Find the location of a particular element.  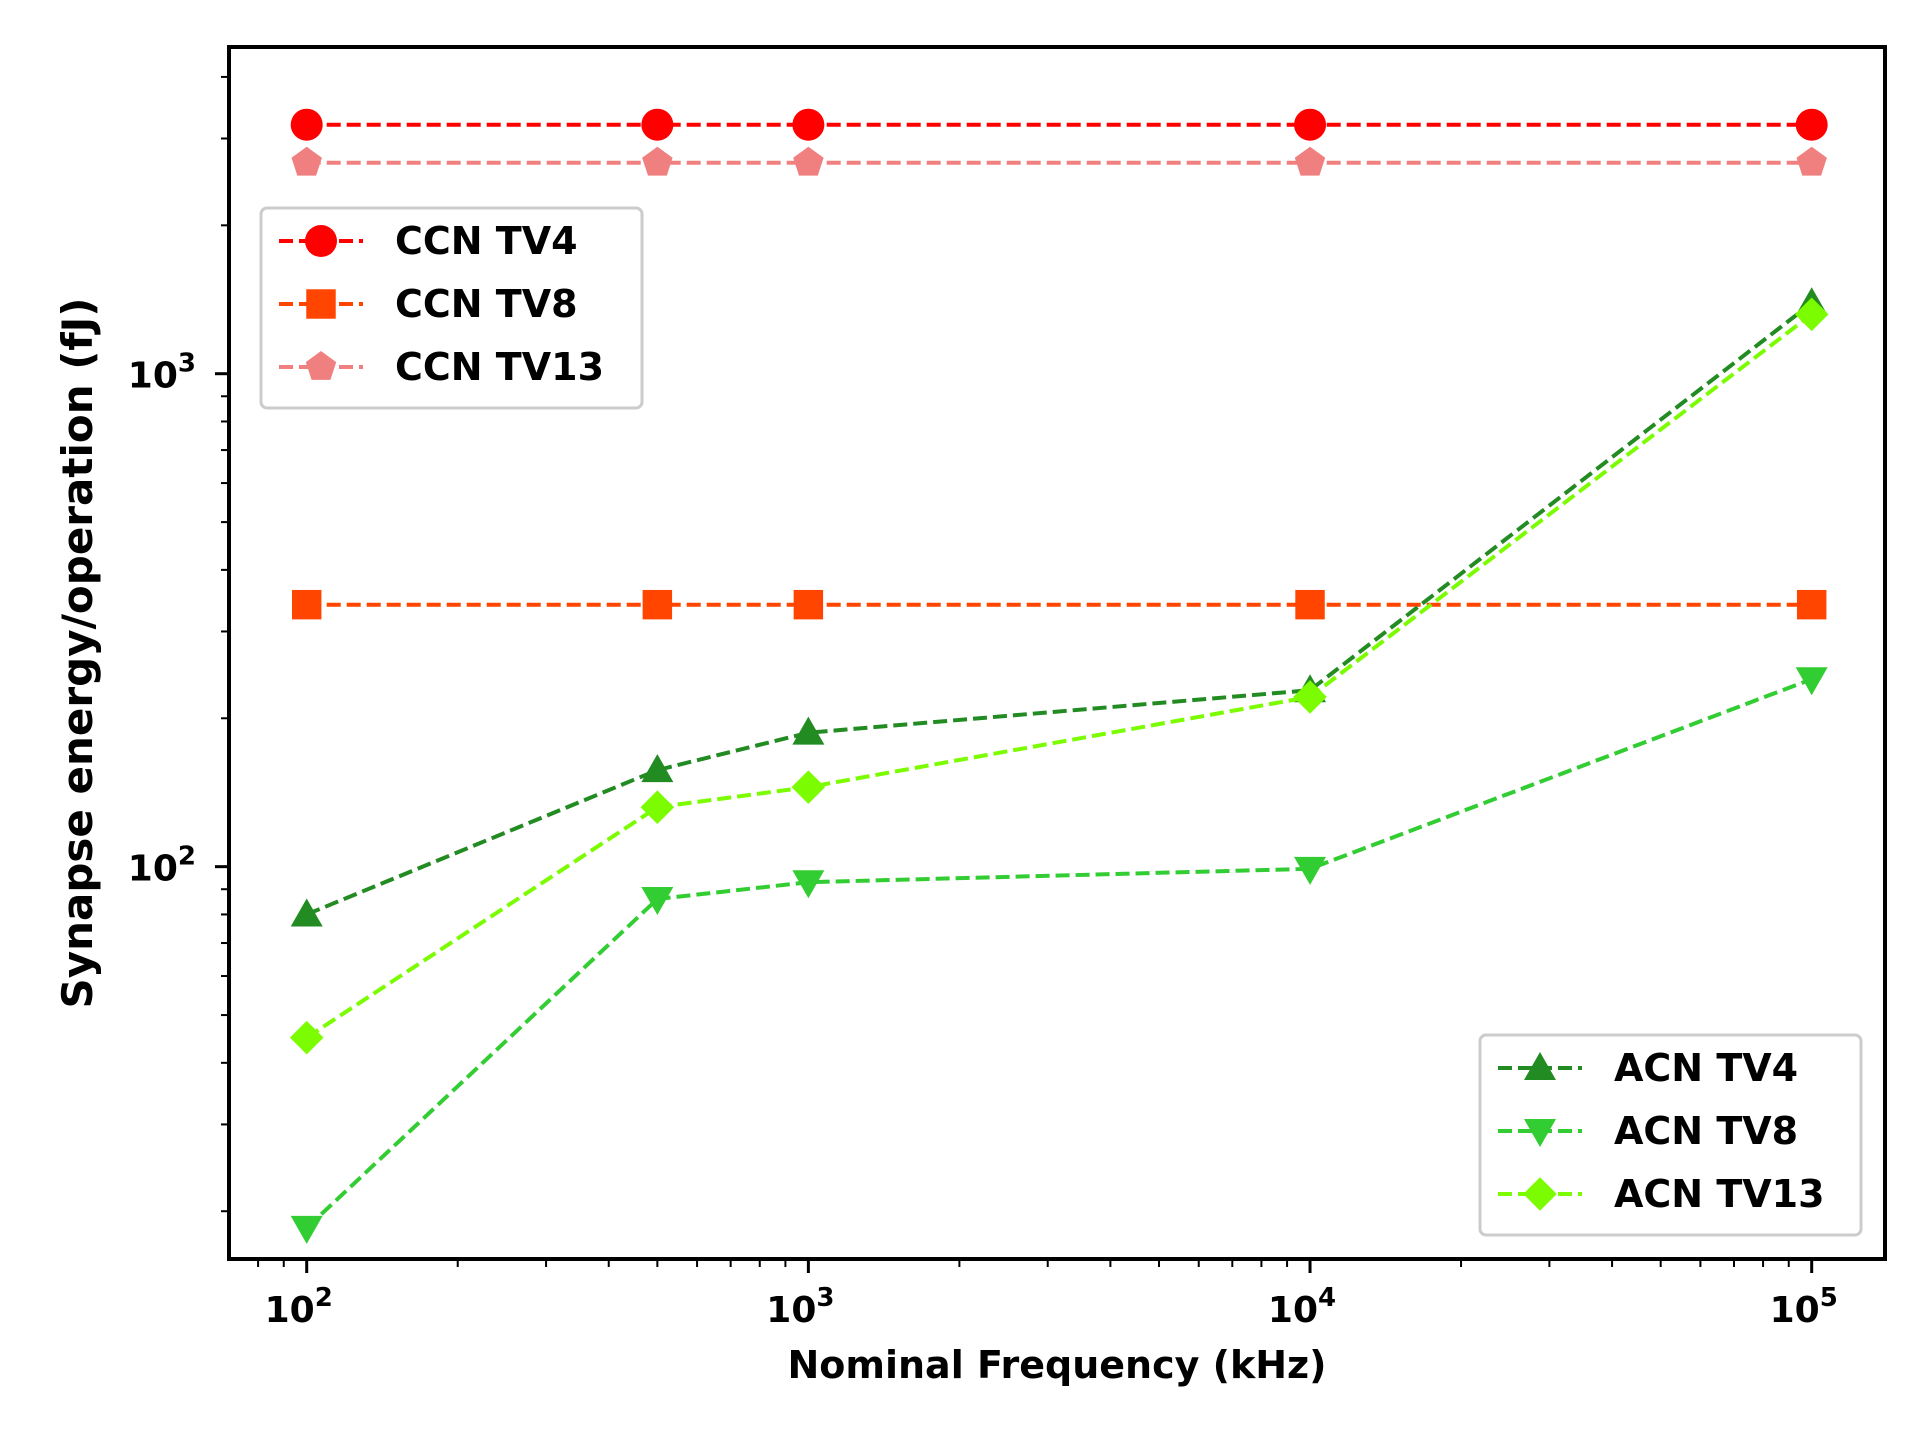

series-ccn-tv4 is located at coordinates (1059, 124).